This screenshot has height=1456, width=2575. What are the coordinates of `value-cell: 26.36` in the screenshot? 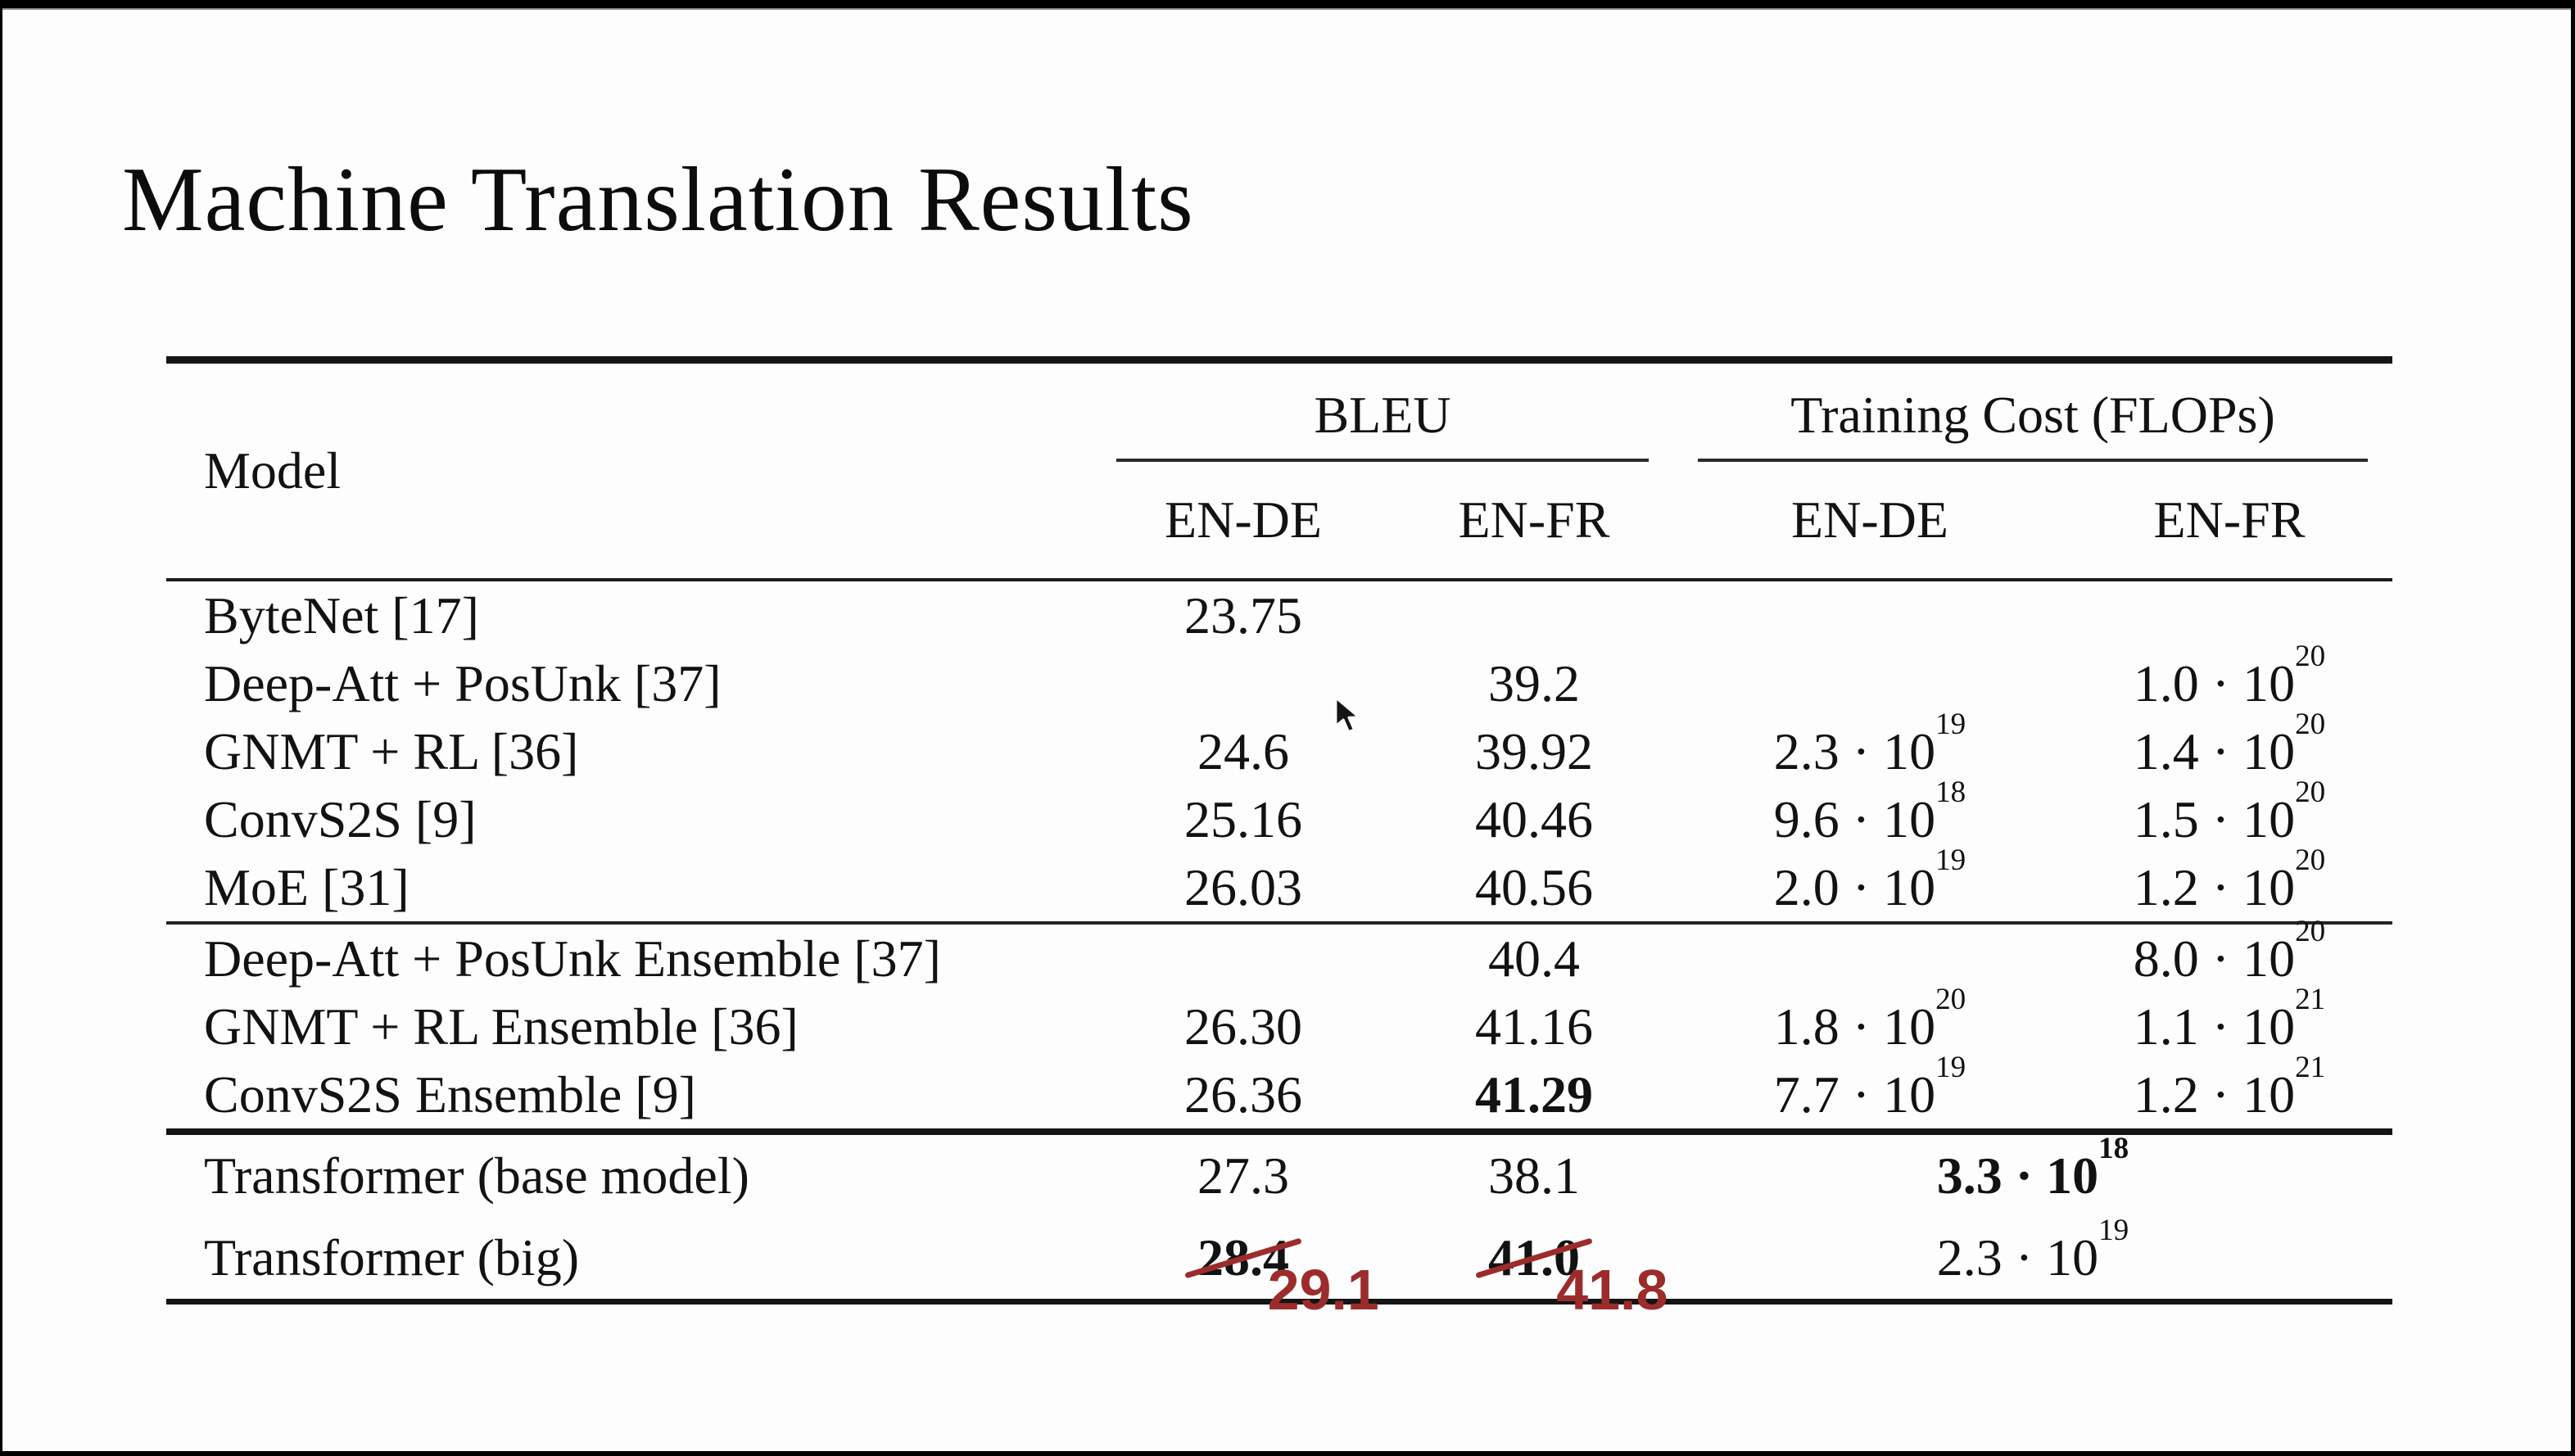 It's located at (1244, 1096).